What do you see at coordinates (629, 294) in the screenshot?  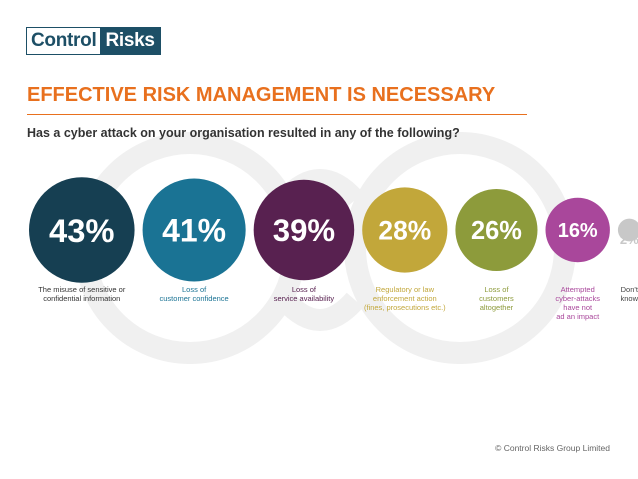 I see `bubble-label-7: Don't know` at bounding box center [629, 294].